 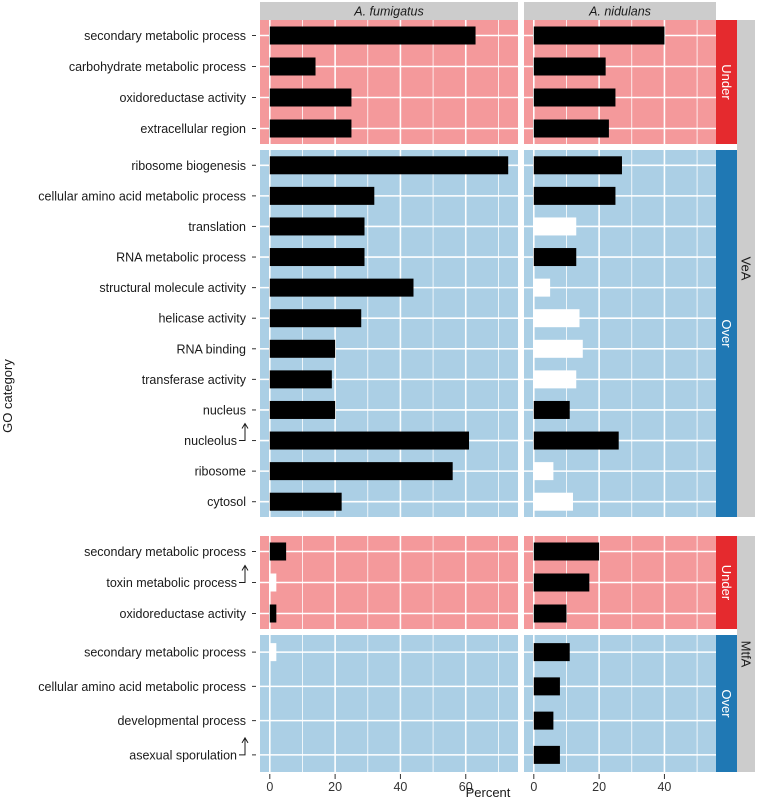 I want to click on direction-label-1: Over, so click(x=726, y=333).